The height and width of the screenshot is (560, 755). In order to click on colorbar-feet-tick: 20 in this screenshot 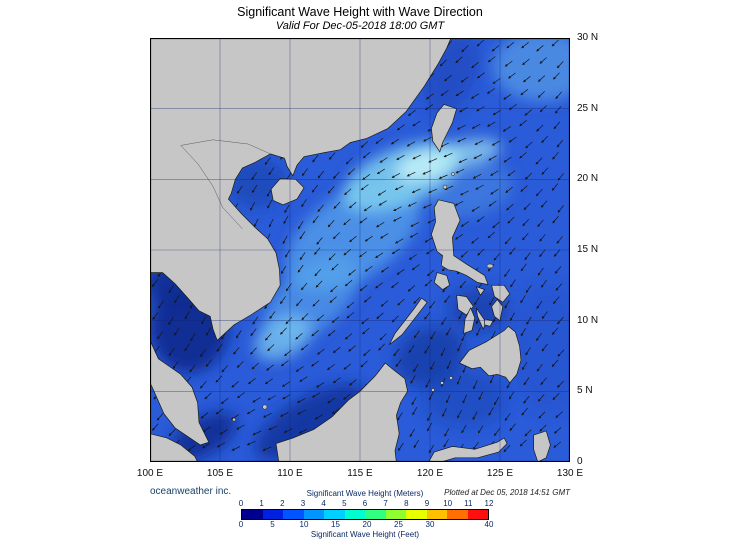, I will do `click(367, 524)`.